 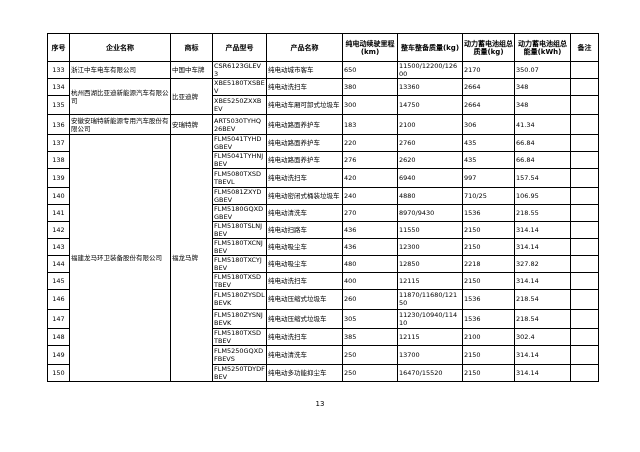 I want to click on curb-mass: 11230/10940/11410, so click(x=430, y=318).